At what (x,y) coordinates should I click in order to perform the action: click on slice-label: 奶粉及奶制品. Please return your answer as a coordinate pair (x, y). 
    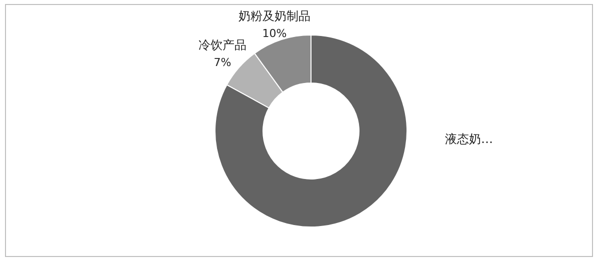
    Looking at the image, I should click on (274, 16).